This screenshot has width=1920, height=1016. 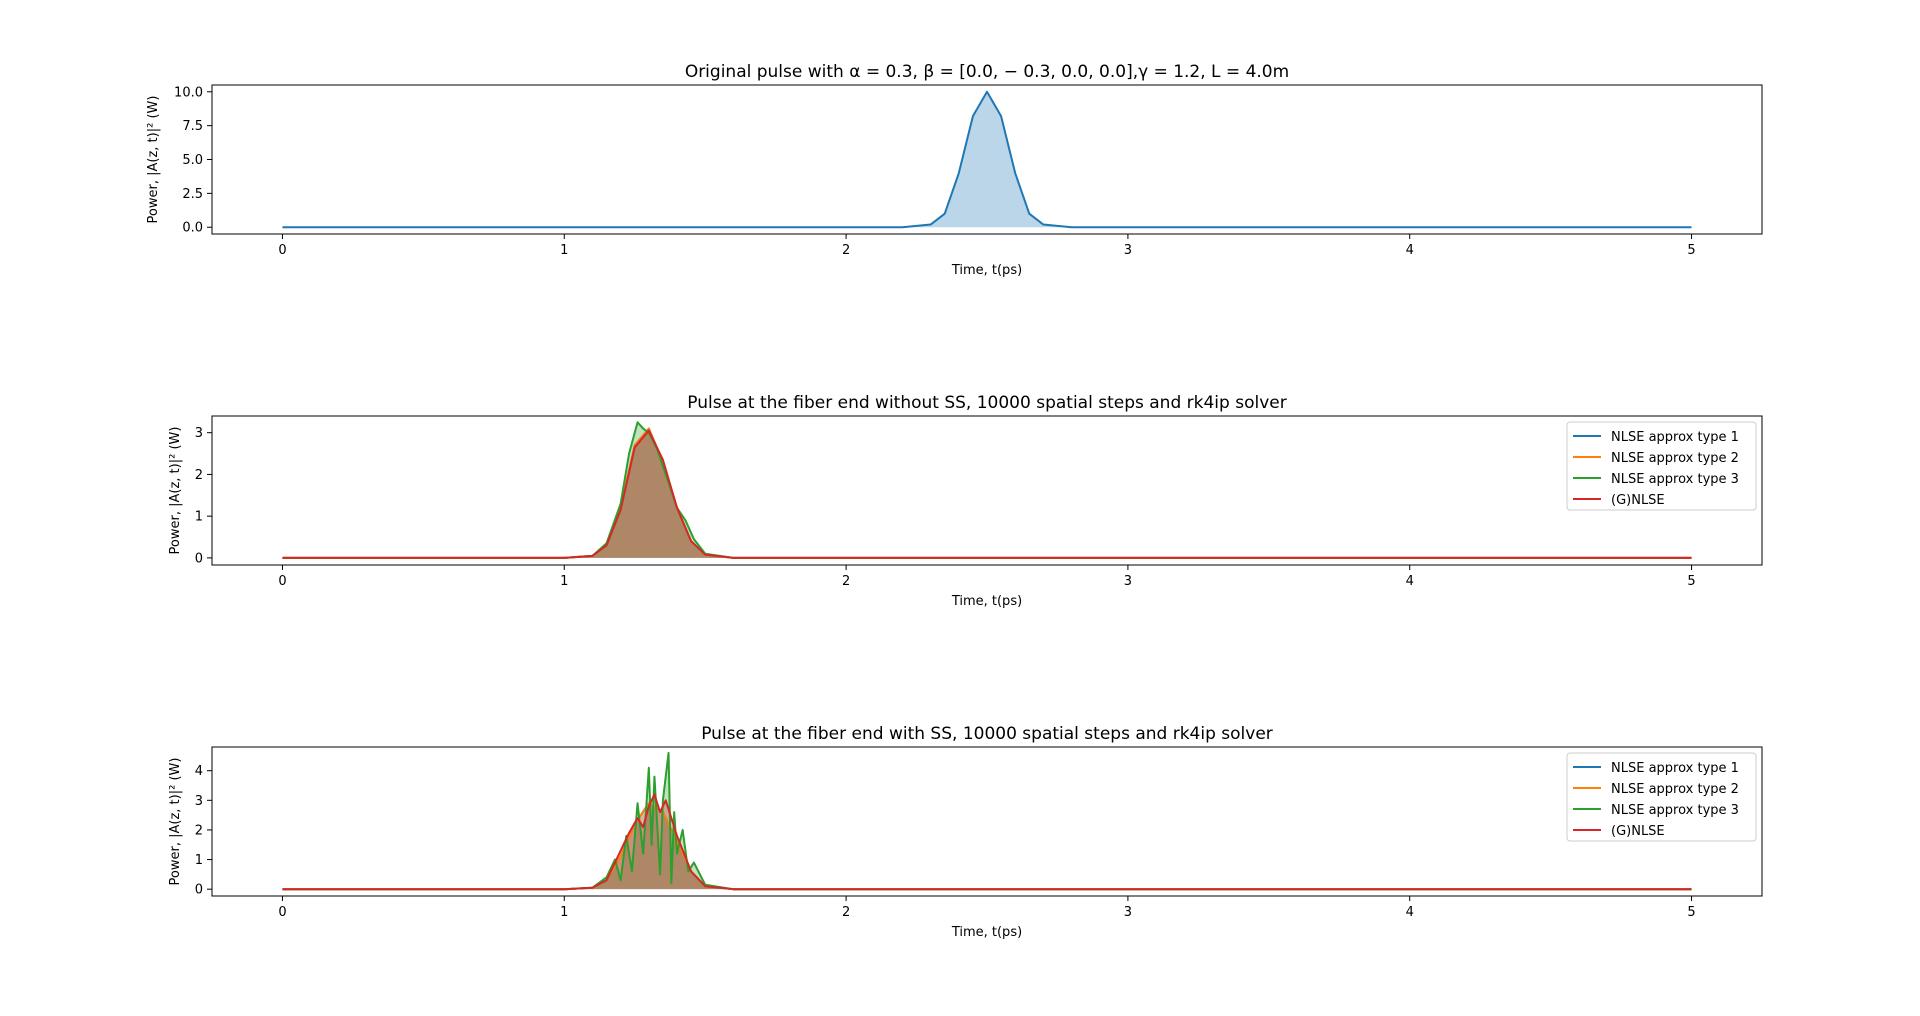 What do you see at coordinates (192, 126) in the screenshot?
I see `y-tick-label: 7.5` at bounding box center [192, 126].